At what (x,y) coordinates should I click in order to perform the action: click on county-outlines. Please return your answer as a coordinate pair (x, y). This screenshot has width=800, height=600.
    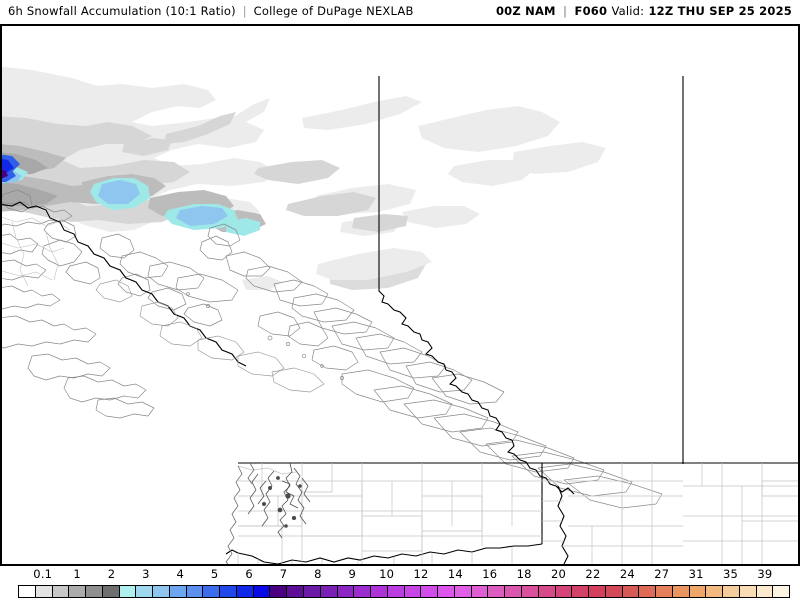
    Looking at the image, I should click on (517, 513).